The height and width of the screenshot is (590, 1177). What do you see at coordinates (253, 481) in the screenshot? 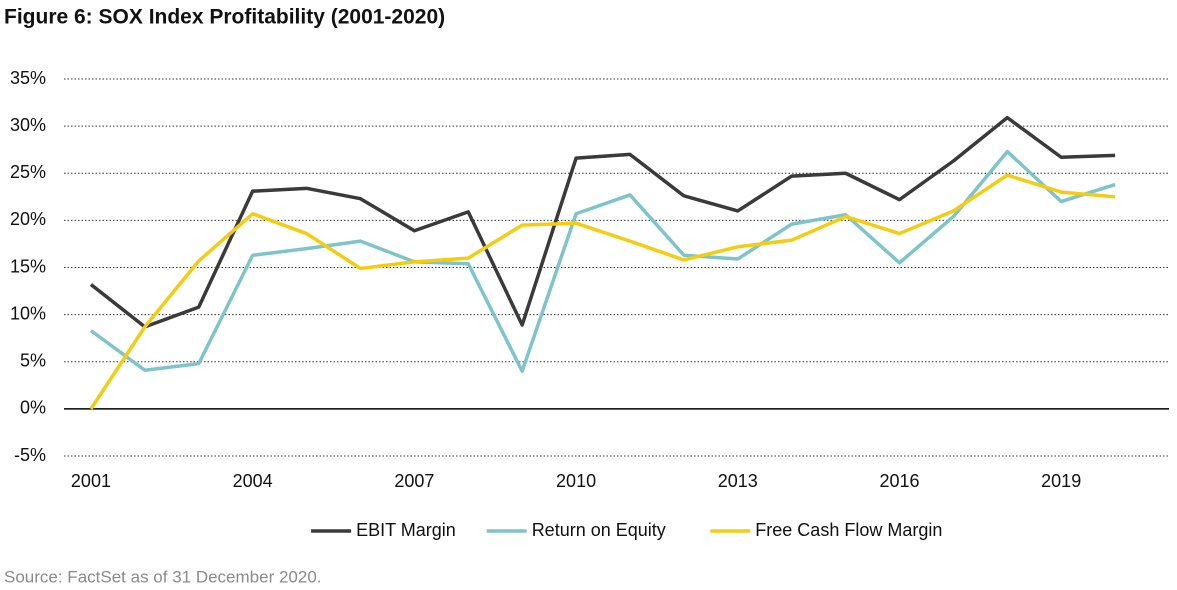
I see `x-tick-label: 2004` at bounding box center [253, 481].